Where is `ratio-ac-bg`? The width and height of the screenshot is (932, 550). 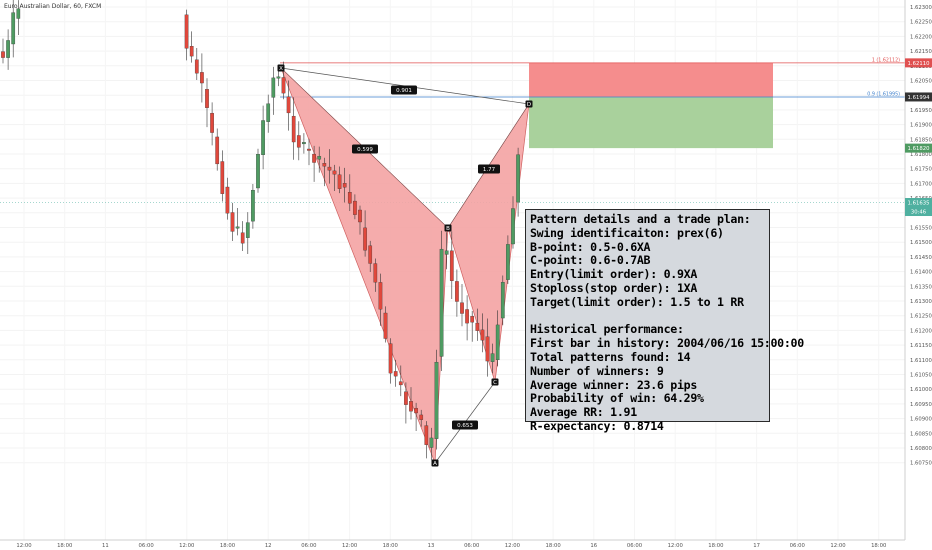
ratio-ac-bg is located at coordinates (465, 425).